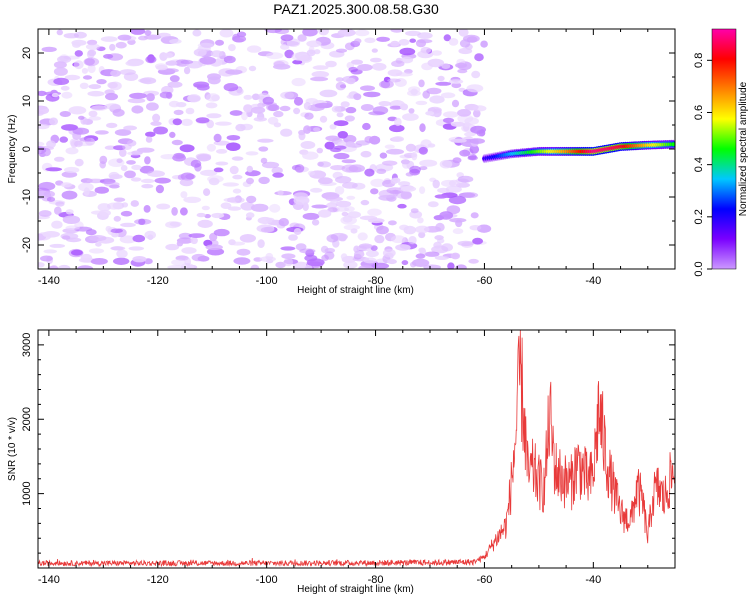  Describe the element at coordinates (27, 149) in the screenshot. I see `spectrogram-y-tick-label: 0` at that location.